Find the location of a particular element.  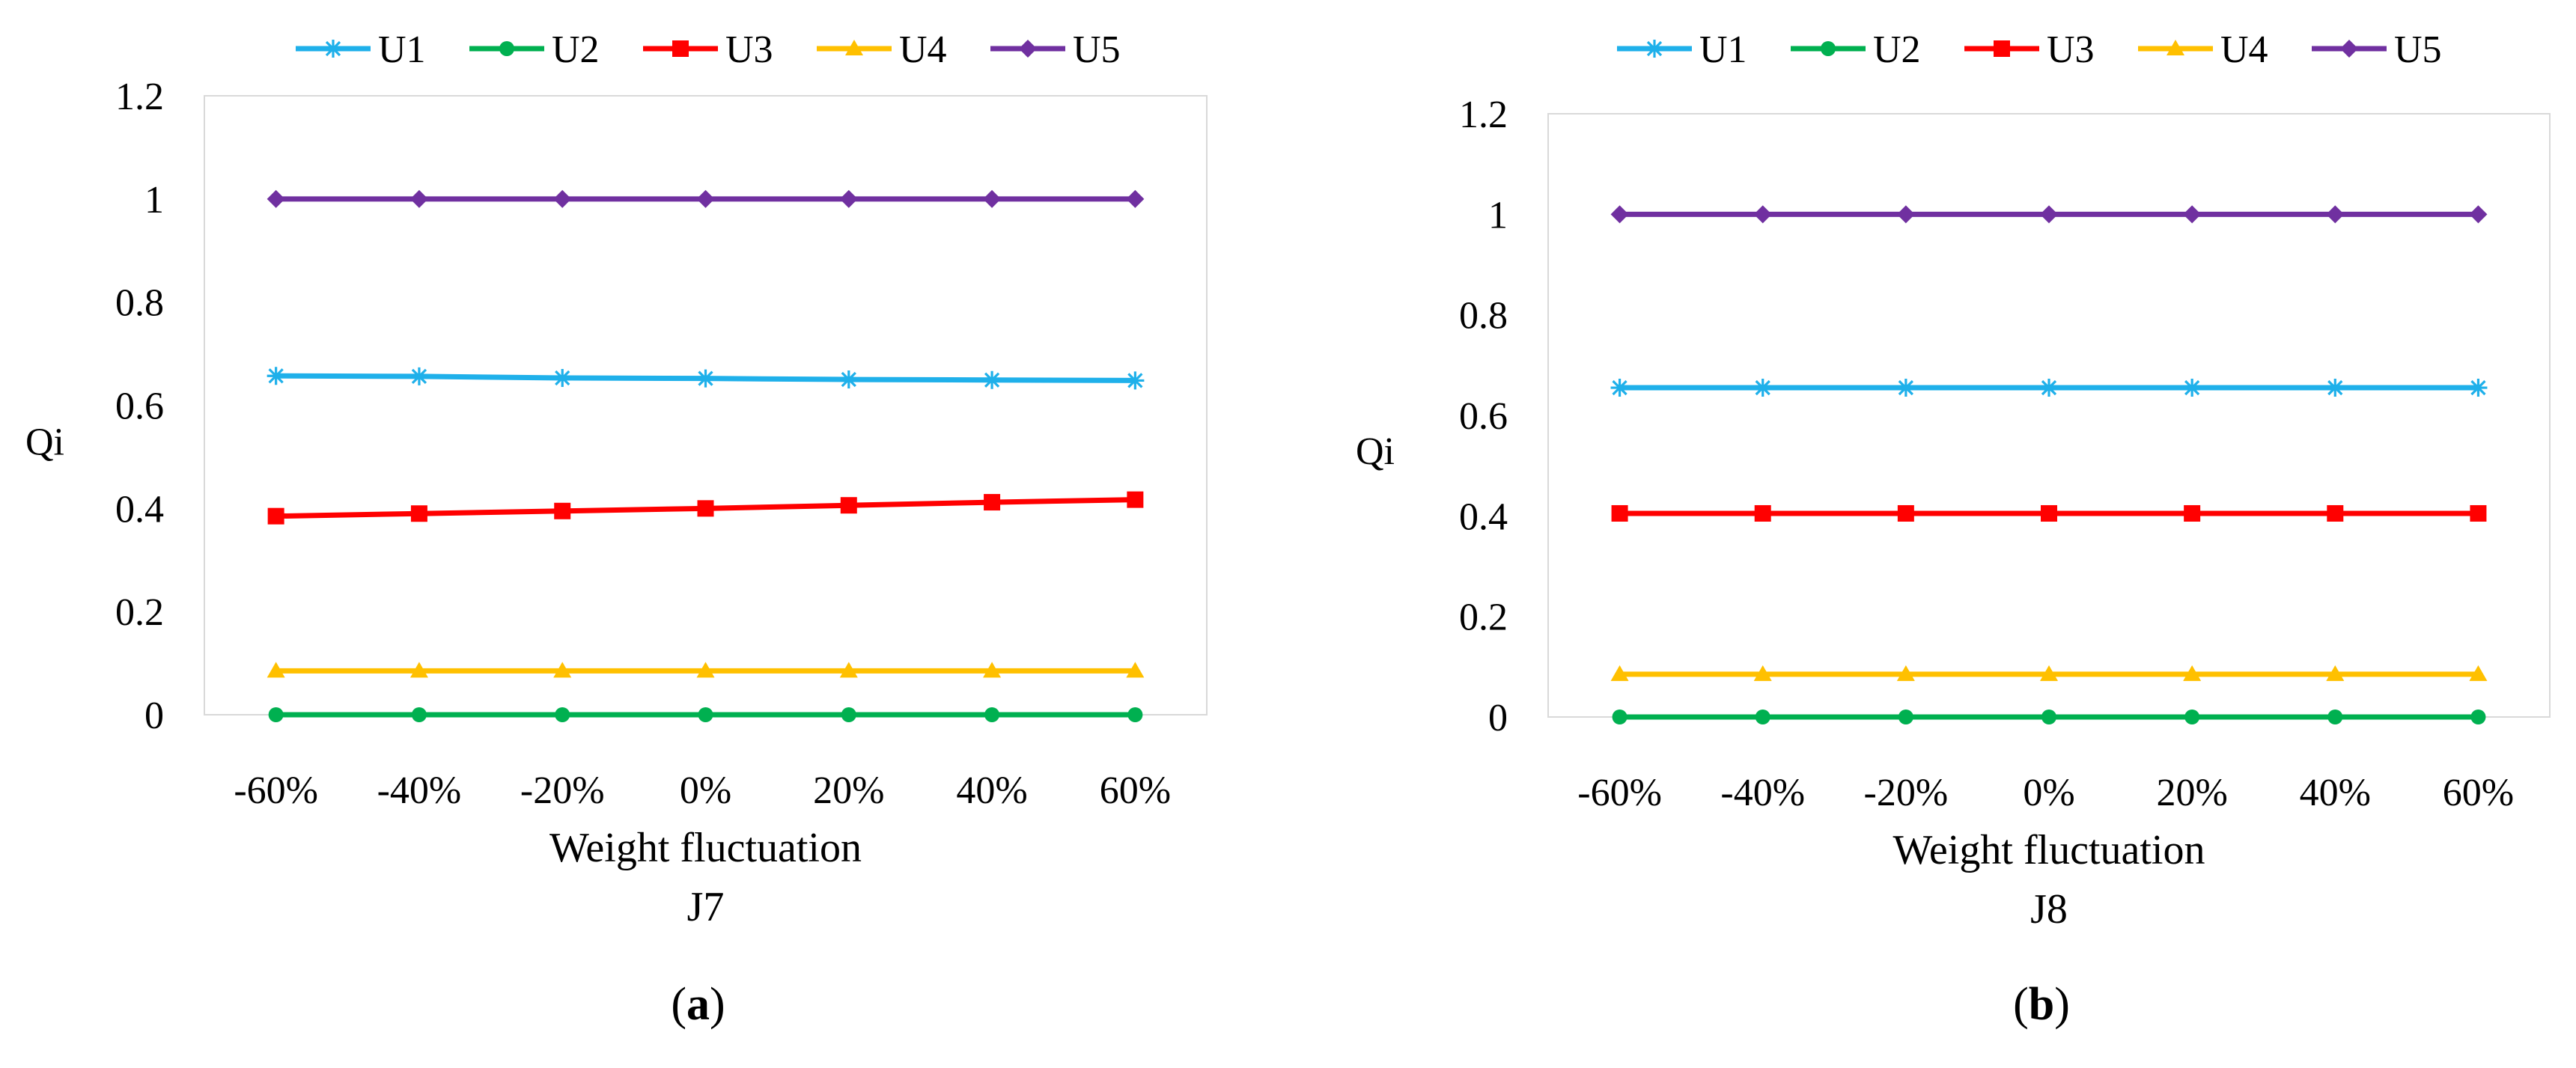

legend: U1 U2 U3 U4 U5 is located at coordinates (708, 49).